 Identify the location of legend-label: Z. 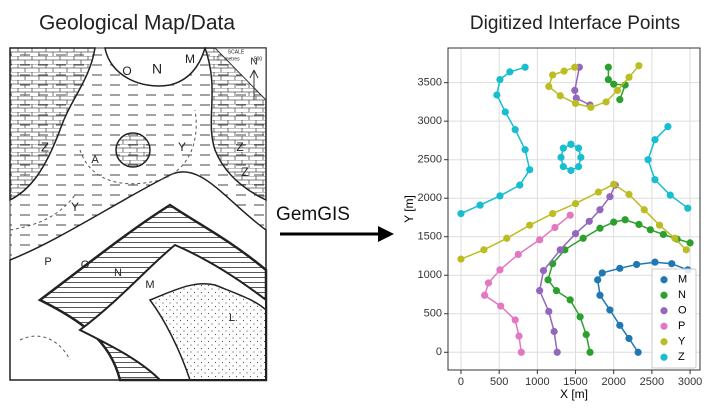
(681, 357).